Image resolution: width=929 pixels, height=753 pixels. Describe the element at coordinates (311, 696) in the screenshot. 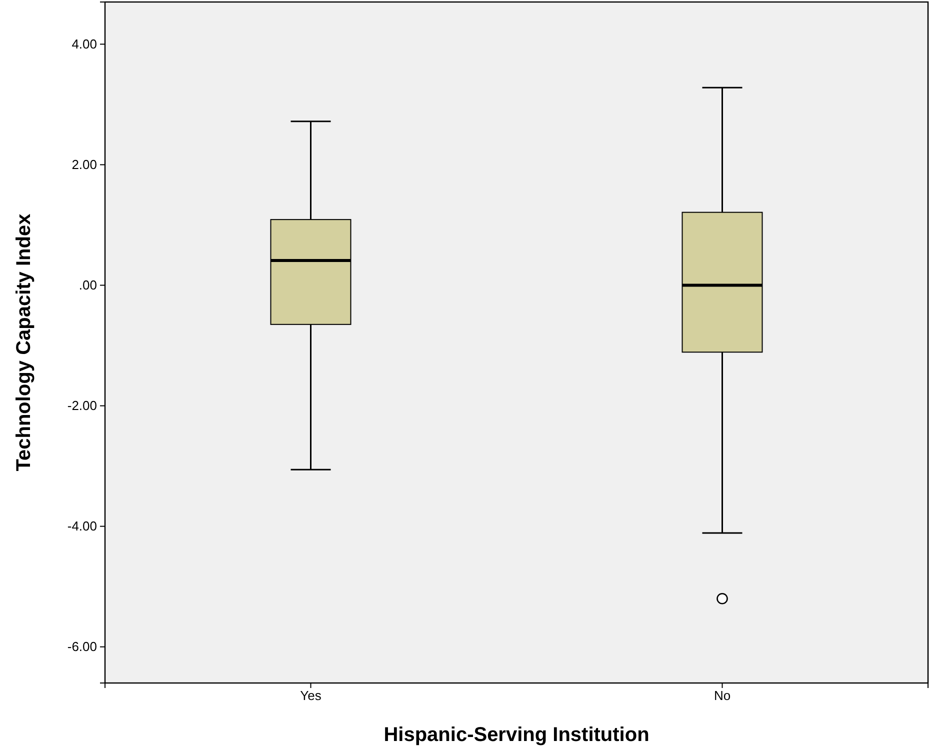

I see `x-tick-label: Yes` at that location.